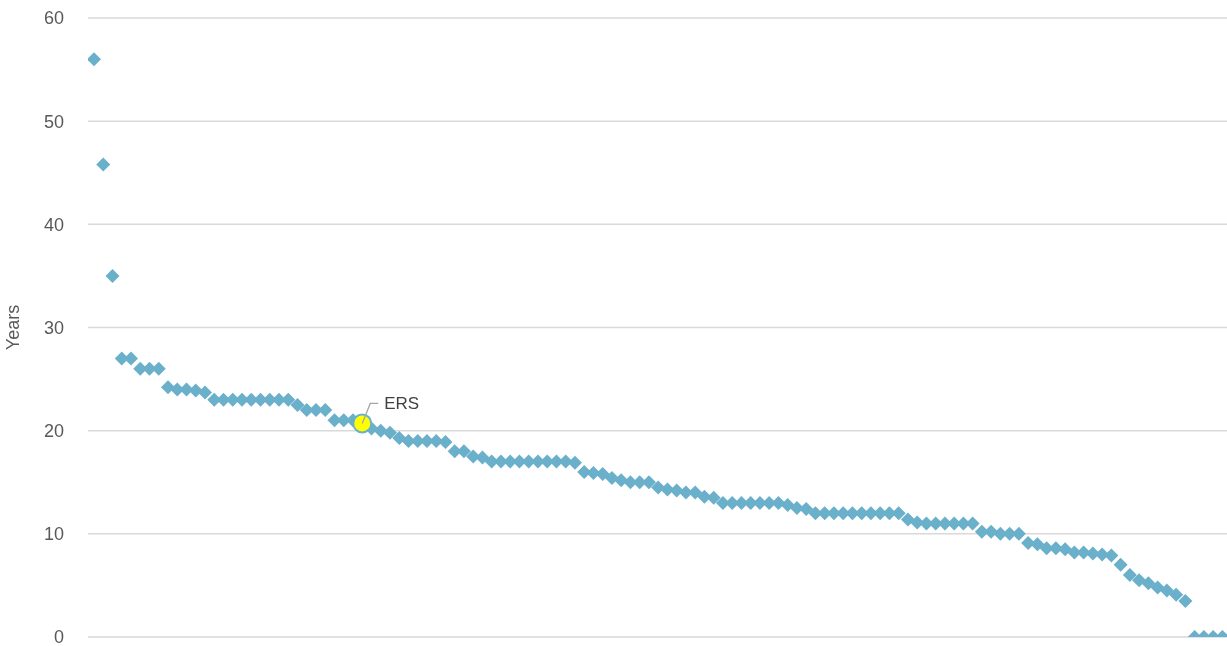  Describe the element at coordinates (58, 636) in the screenshot. I see `y-tick-label: 0` at that location.